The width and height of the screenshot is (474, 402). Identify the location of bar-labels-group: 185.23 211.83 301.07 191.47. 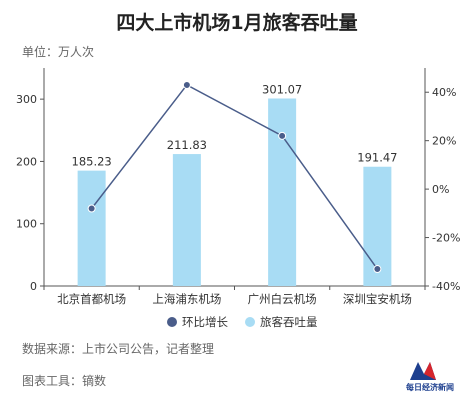
(235, 125).